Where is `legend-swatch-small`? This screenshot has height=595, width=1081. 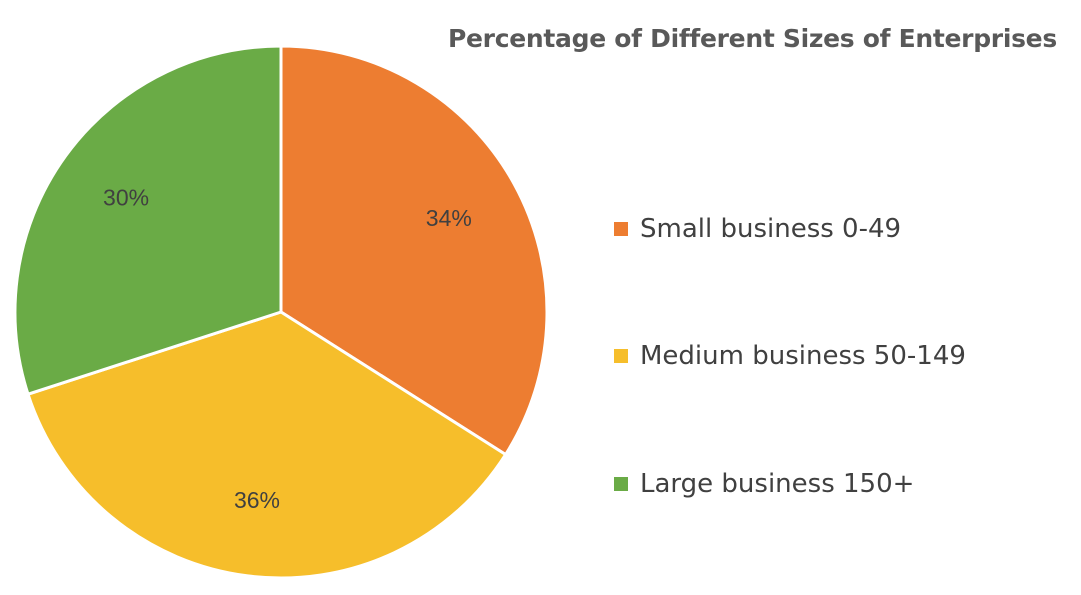 legend-swatch-small is located at coordinates (621, 229).